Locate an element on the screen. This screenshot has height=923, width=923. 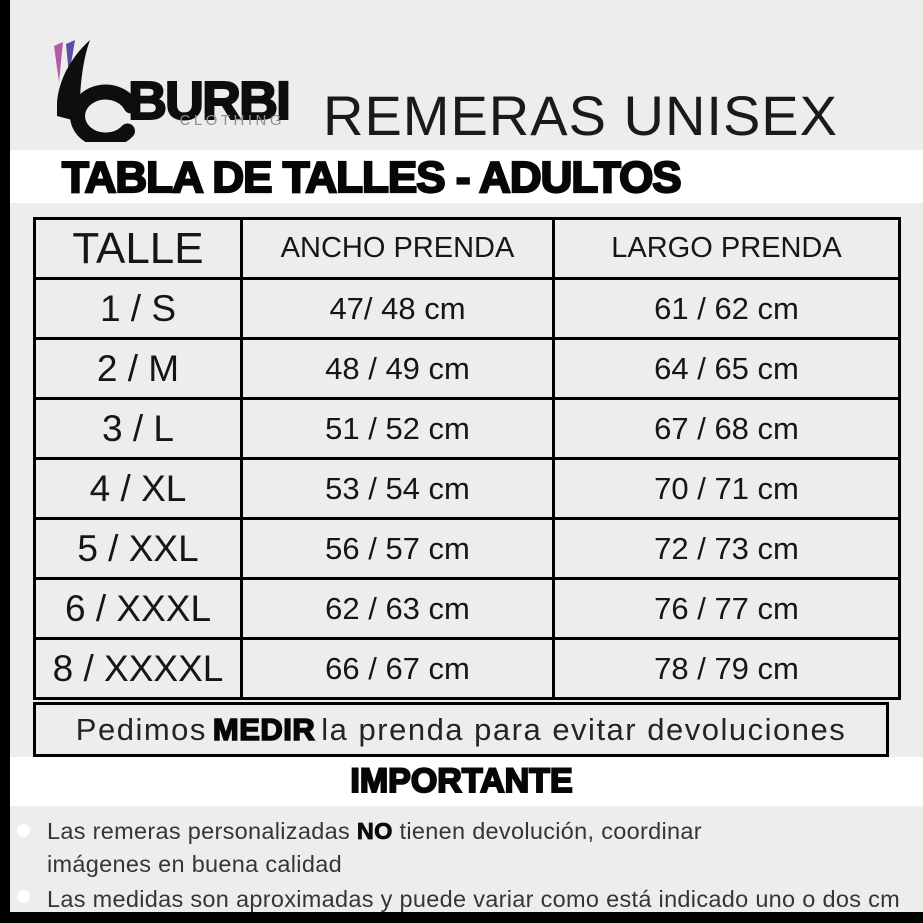
largo-cell: 61 / 62 cm is located at coordinates (726, 308).